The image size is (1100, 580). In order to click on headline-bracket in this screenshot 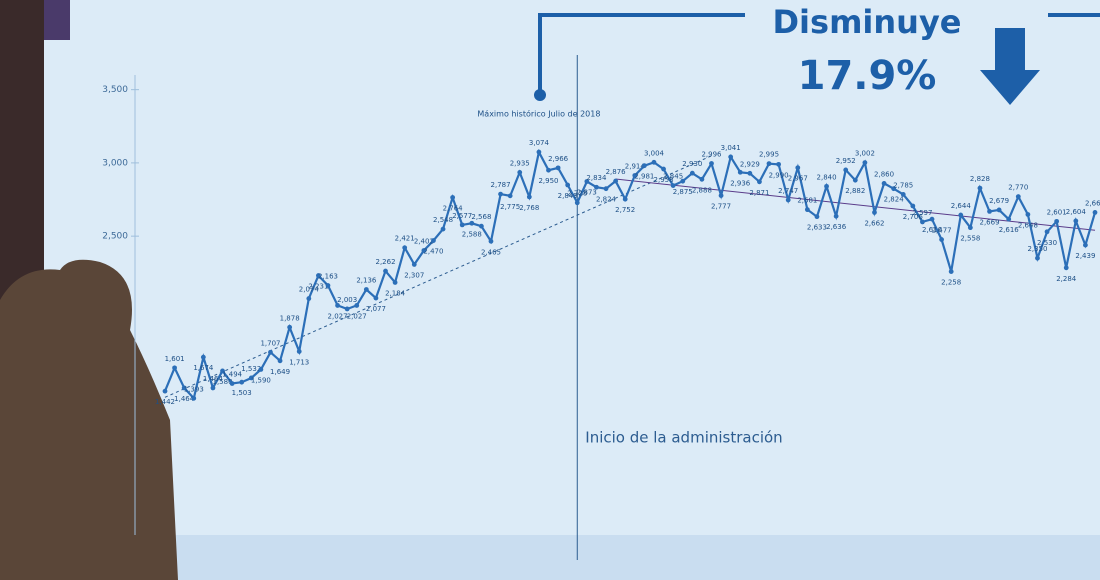, I will do `click(819, 54)`.